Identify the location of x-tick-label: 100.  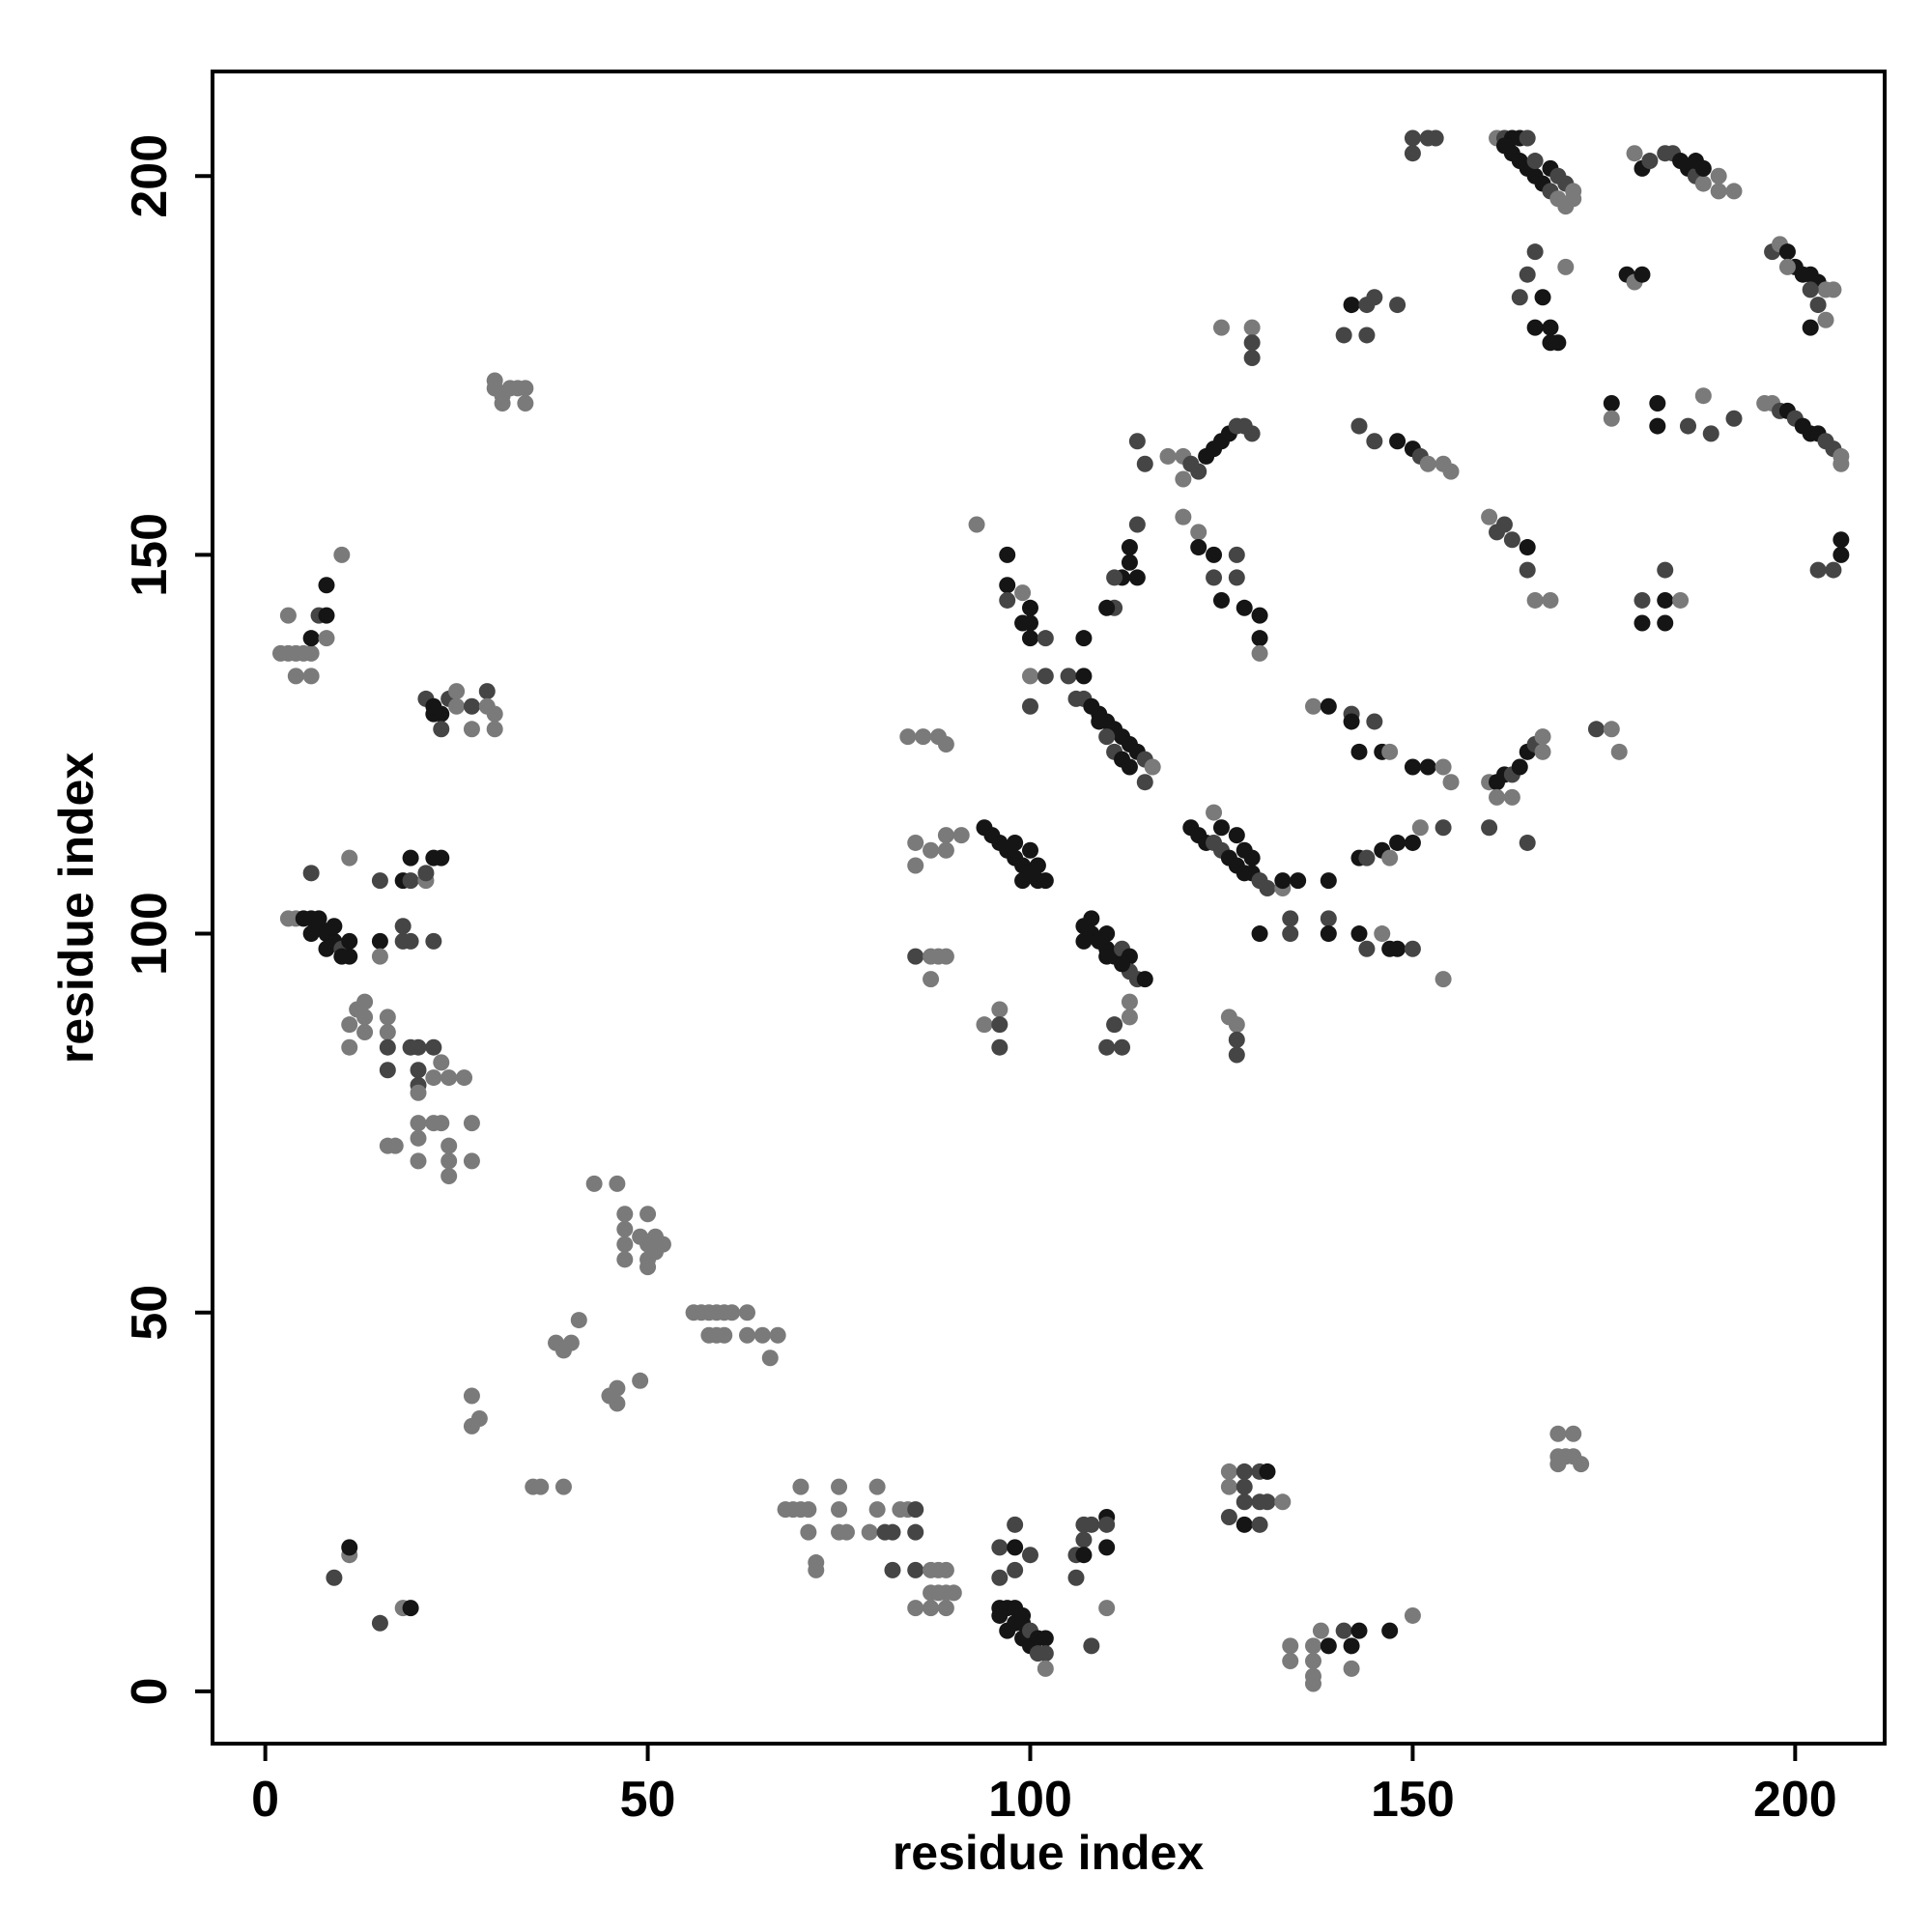
(1030, 1800).